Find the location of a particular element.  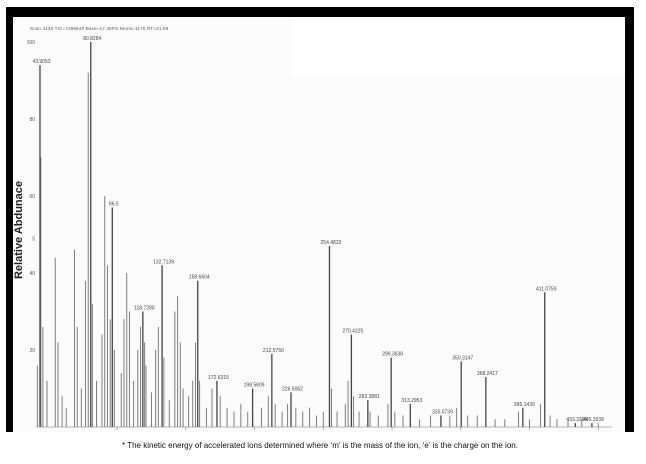

peak-label: 445.3939 is located at coordinates (593, 420).